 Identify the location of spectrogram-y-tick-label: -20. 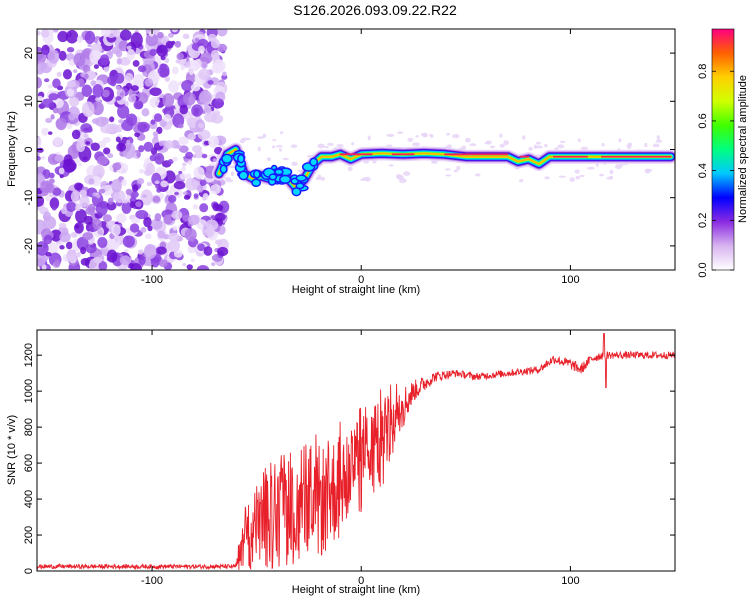
(29, 246).